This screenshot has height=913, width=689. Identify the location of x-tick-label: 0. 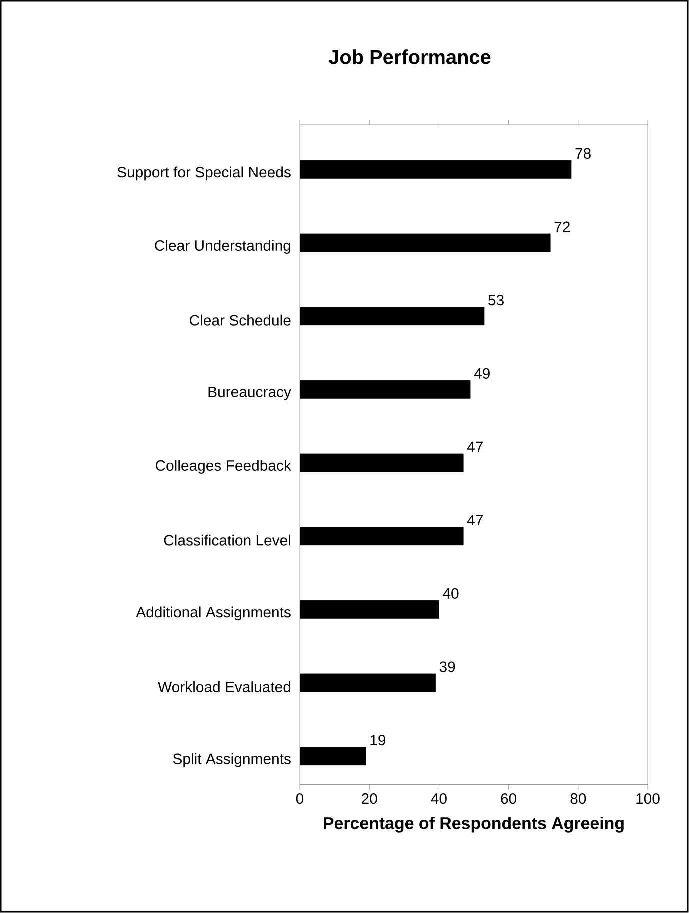
(300, 799).